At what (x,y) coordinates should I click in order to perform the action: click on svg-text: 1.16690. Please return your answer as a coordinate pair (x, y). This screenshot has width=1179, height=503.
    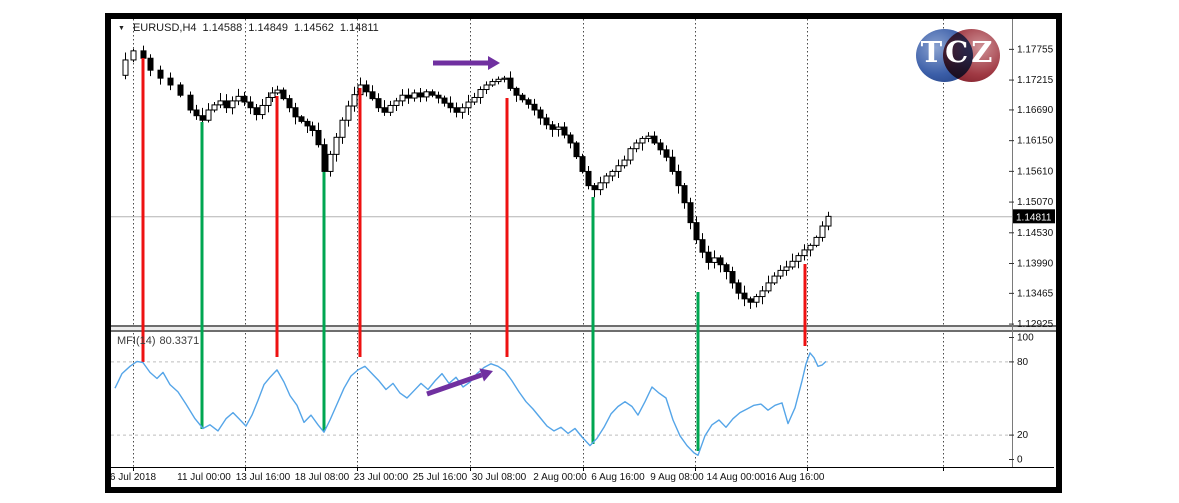
    Looking at the image, I should click on (1035, 110).